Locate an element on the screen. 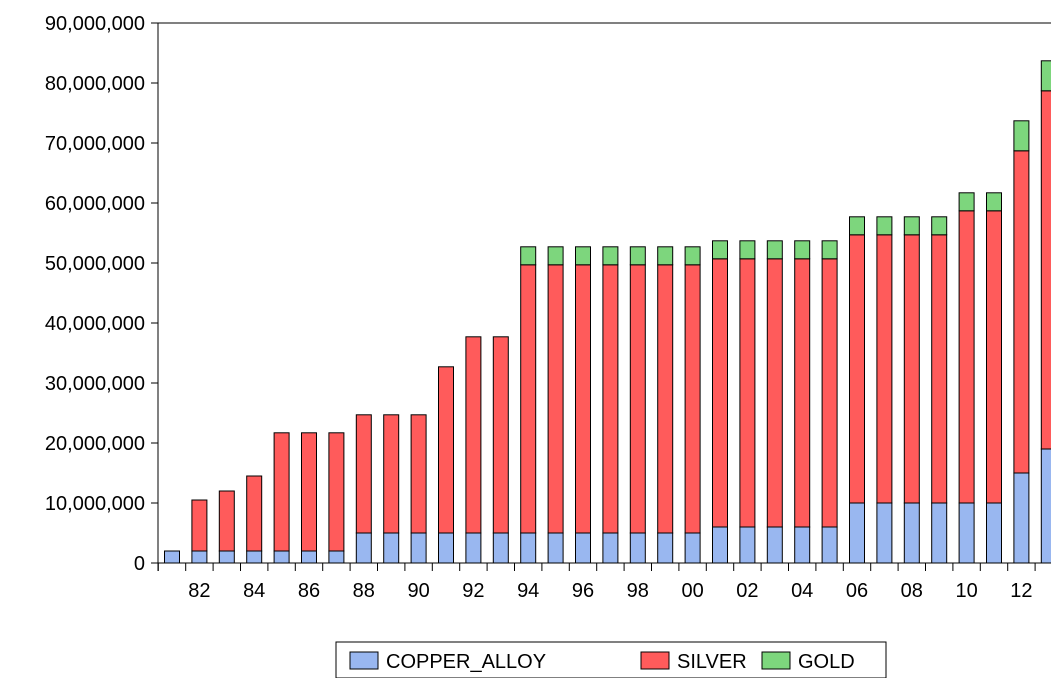 The width and height of the screenshot is (1051, 678). bar-gold-2006 is located at coordinates (857, 226).